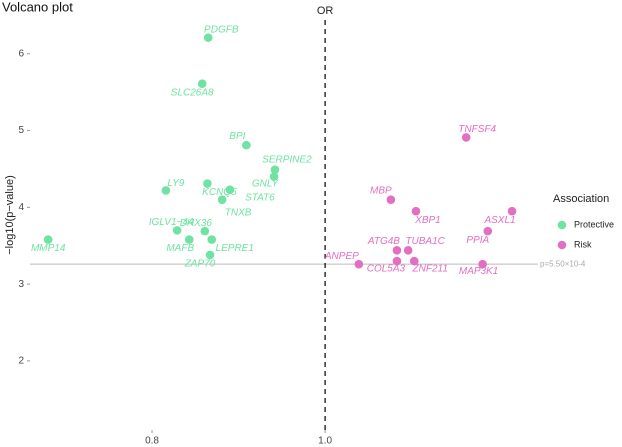 The height and width of the screenshot is (447, 622). Describe the element at coordinates (499, 220) in the screenshot. I see `point-label: ASXL1` at that location.